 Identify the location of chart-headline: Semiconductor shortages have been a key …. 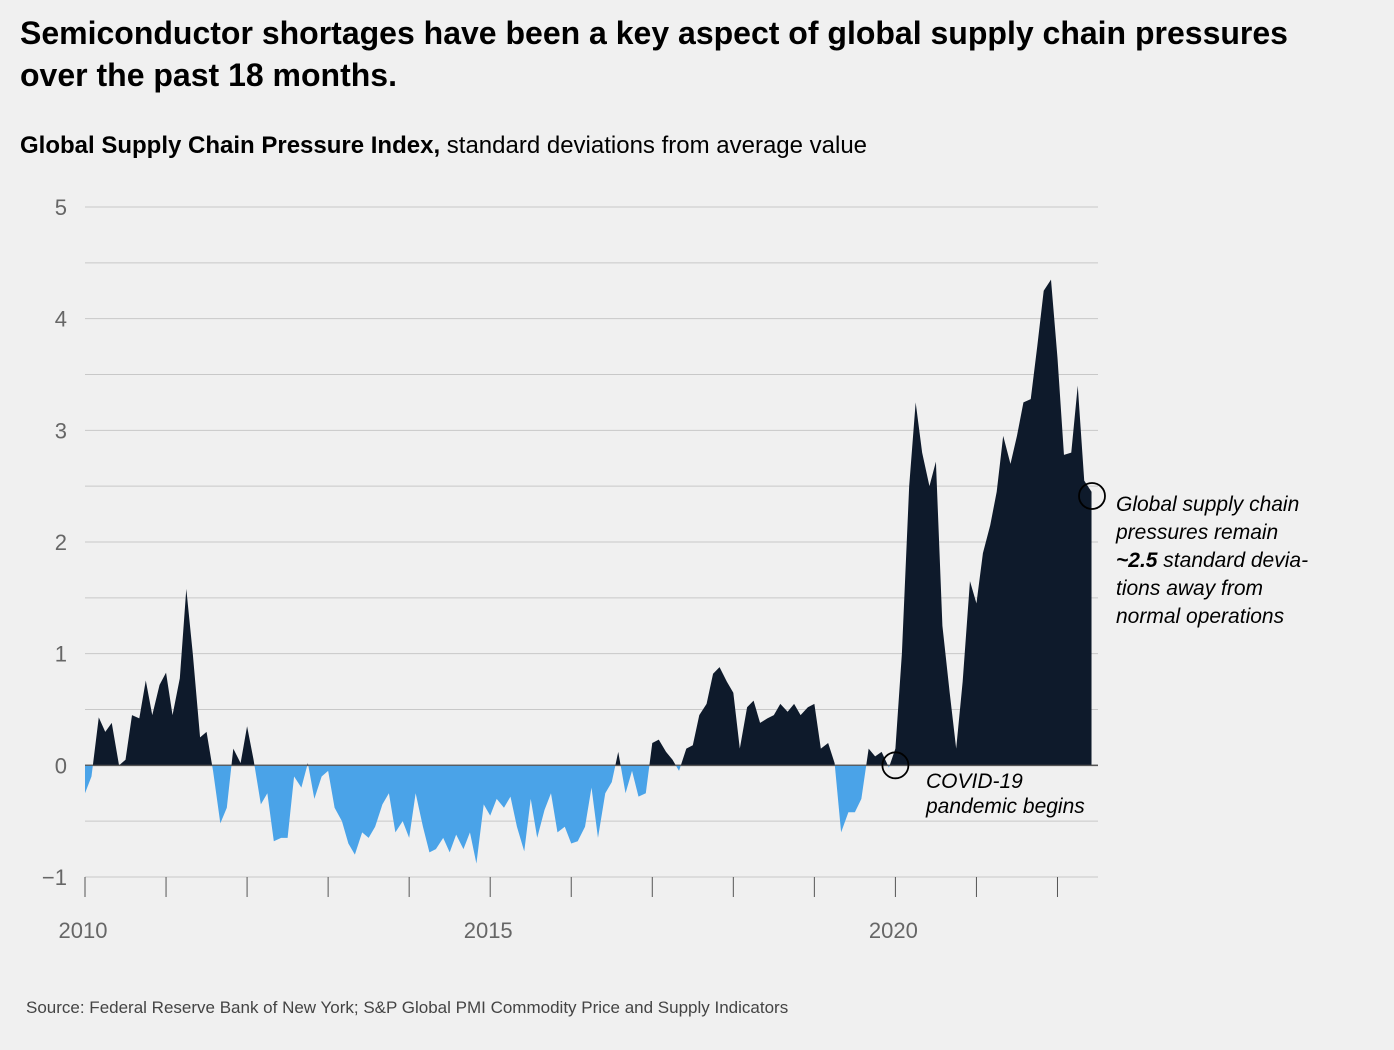
(654, 54).